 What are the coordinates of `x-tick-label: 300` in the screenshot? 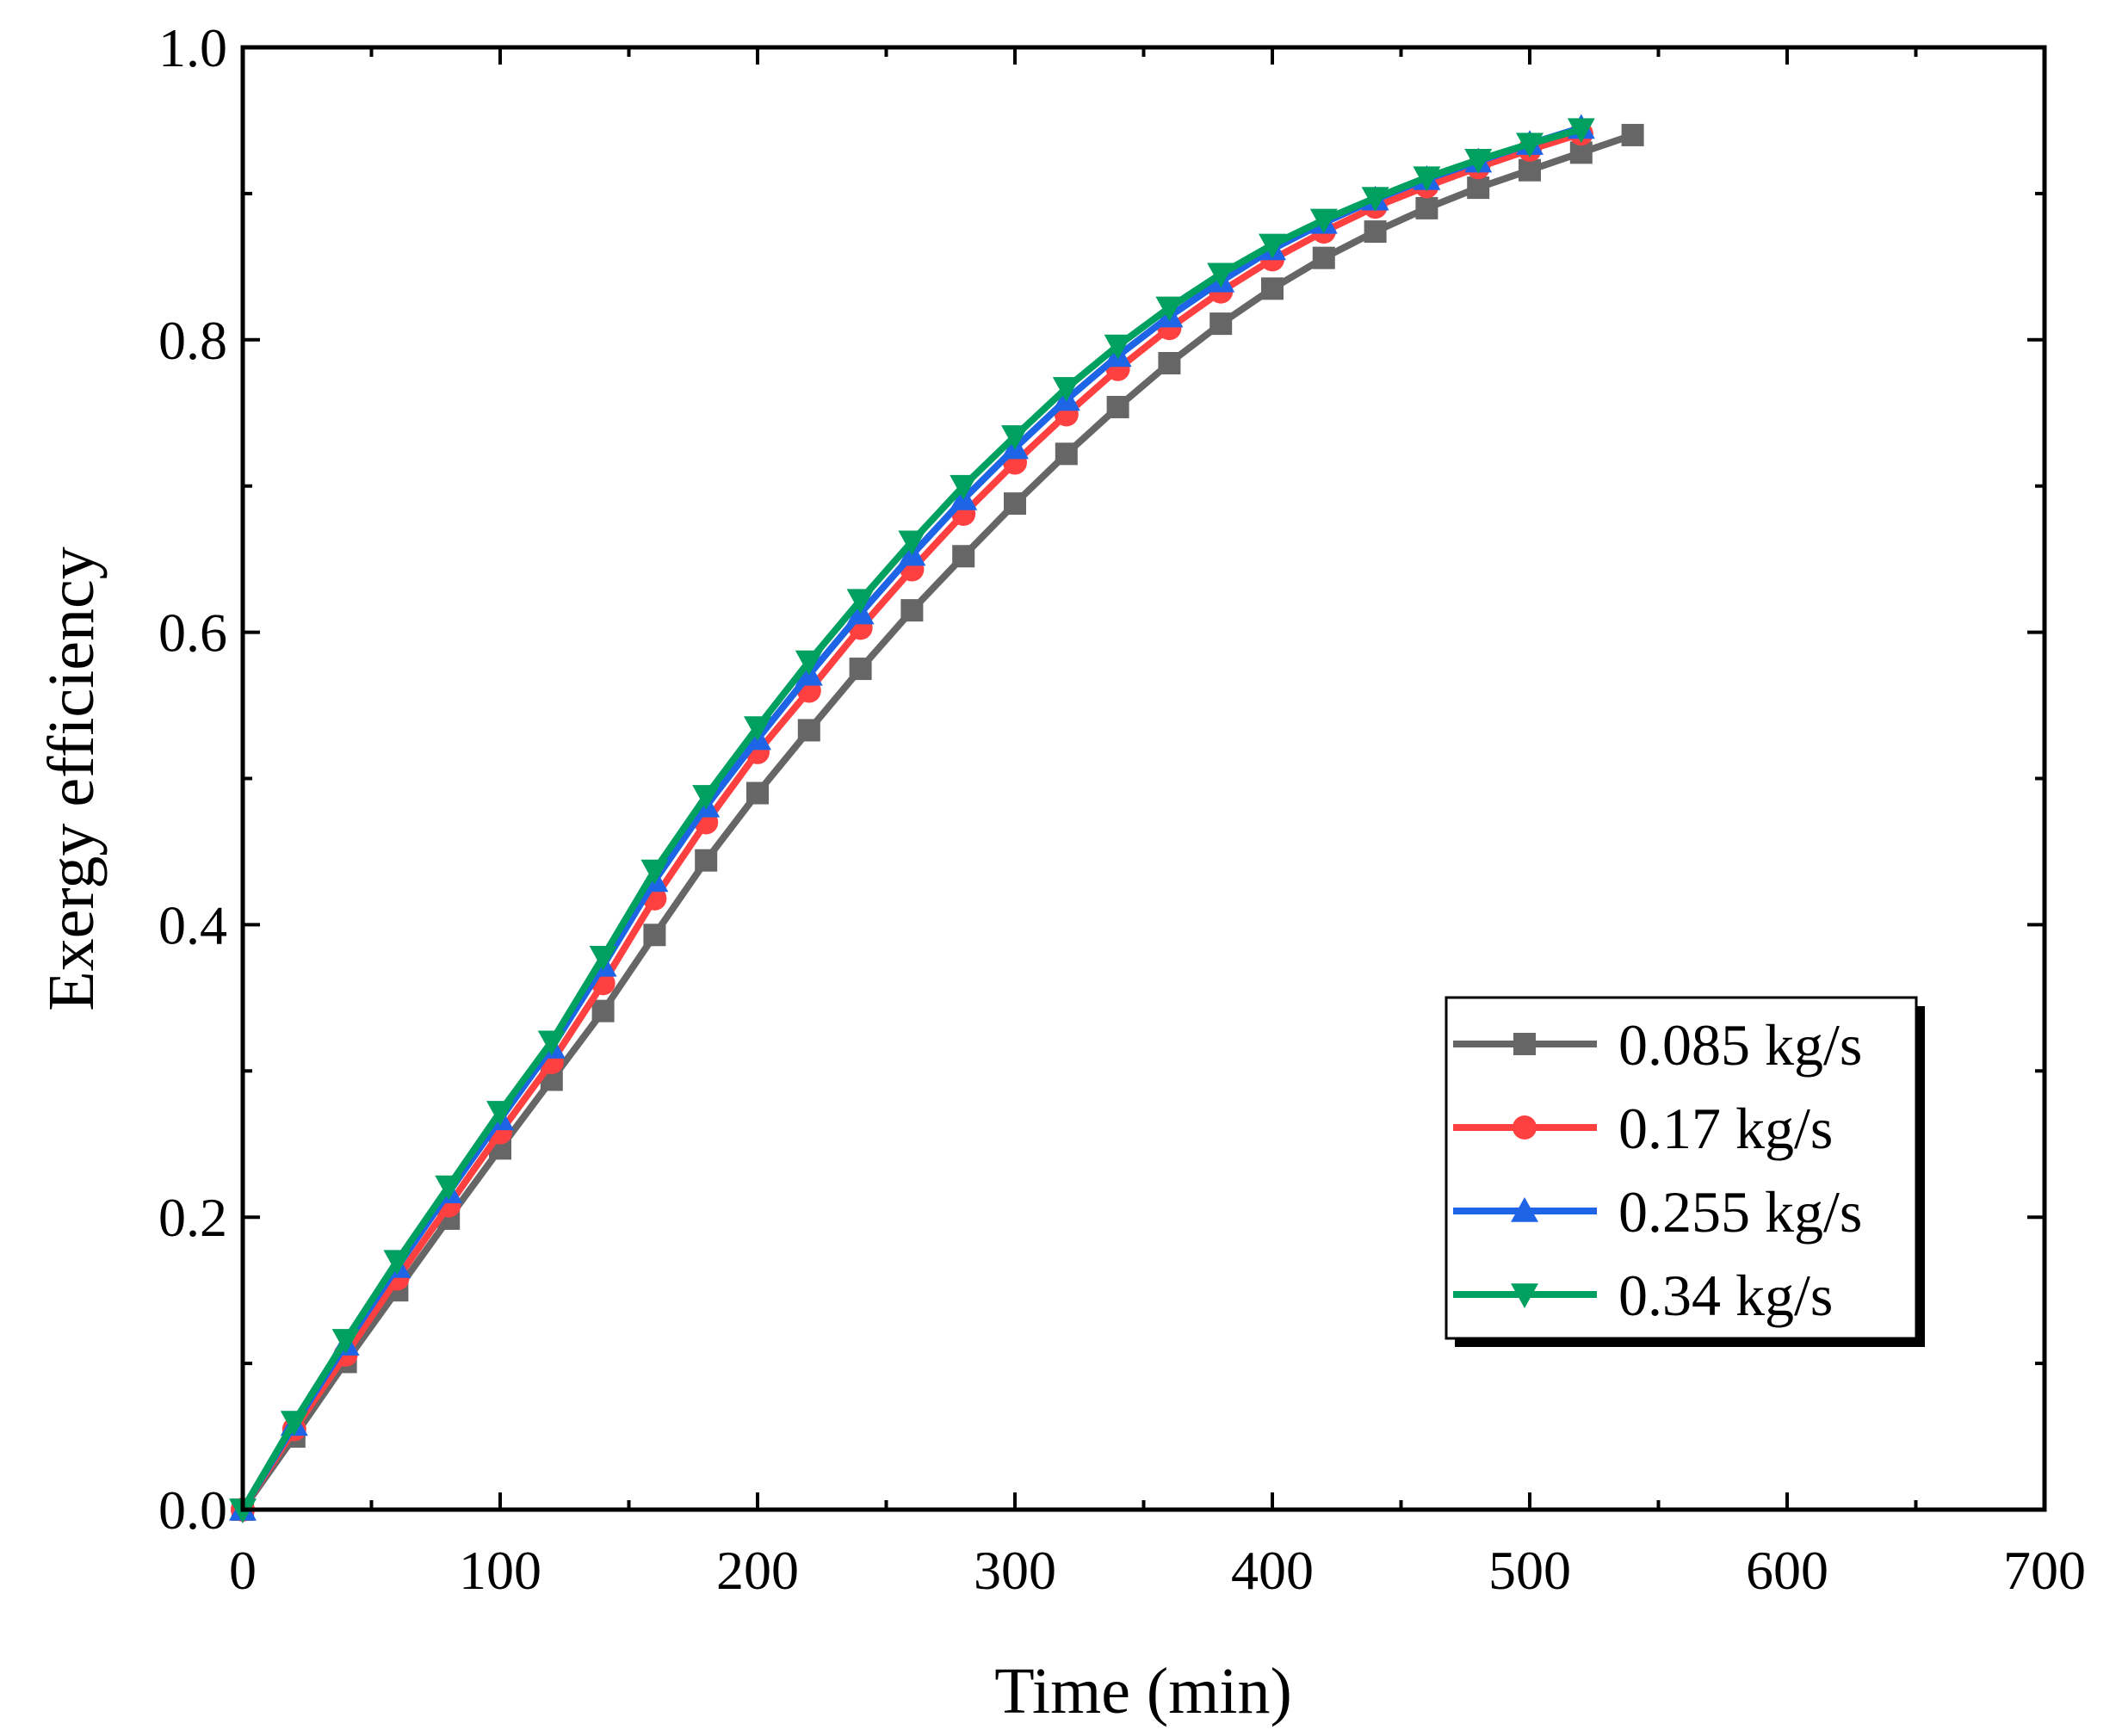 It's located at (1015, 1570).